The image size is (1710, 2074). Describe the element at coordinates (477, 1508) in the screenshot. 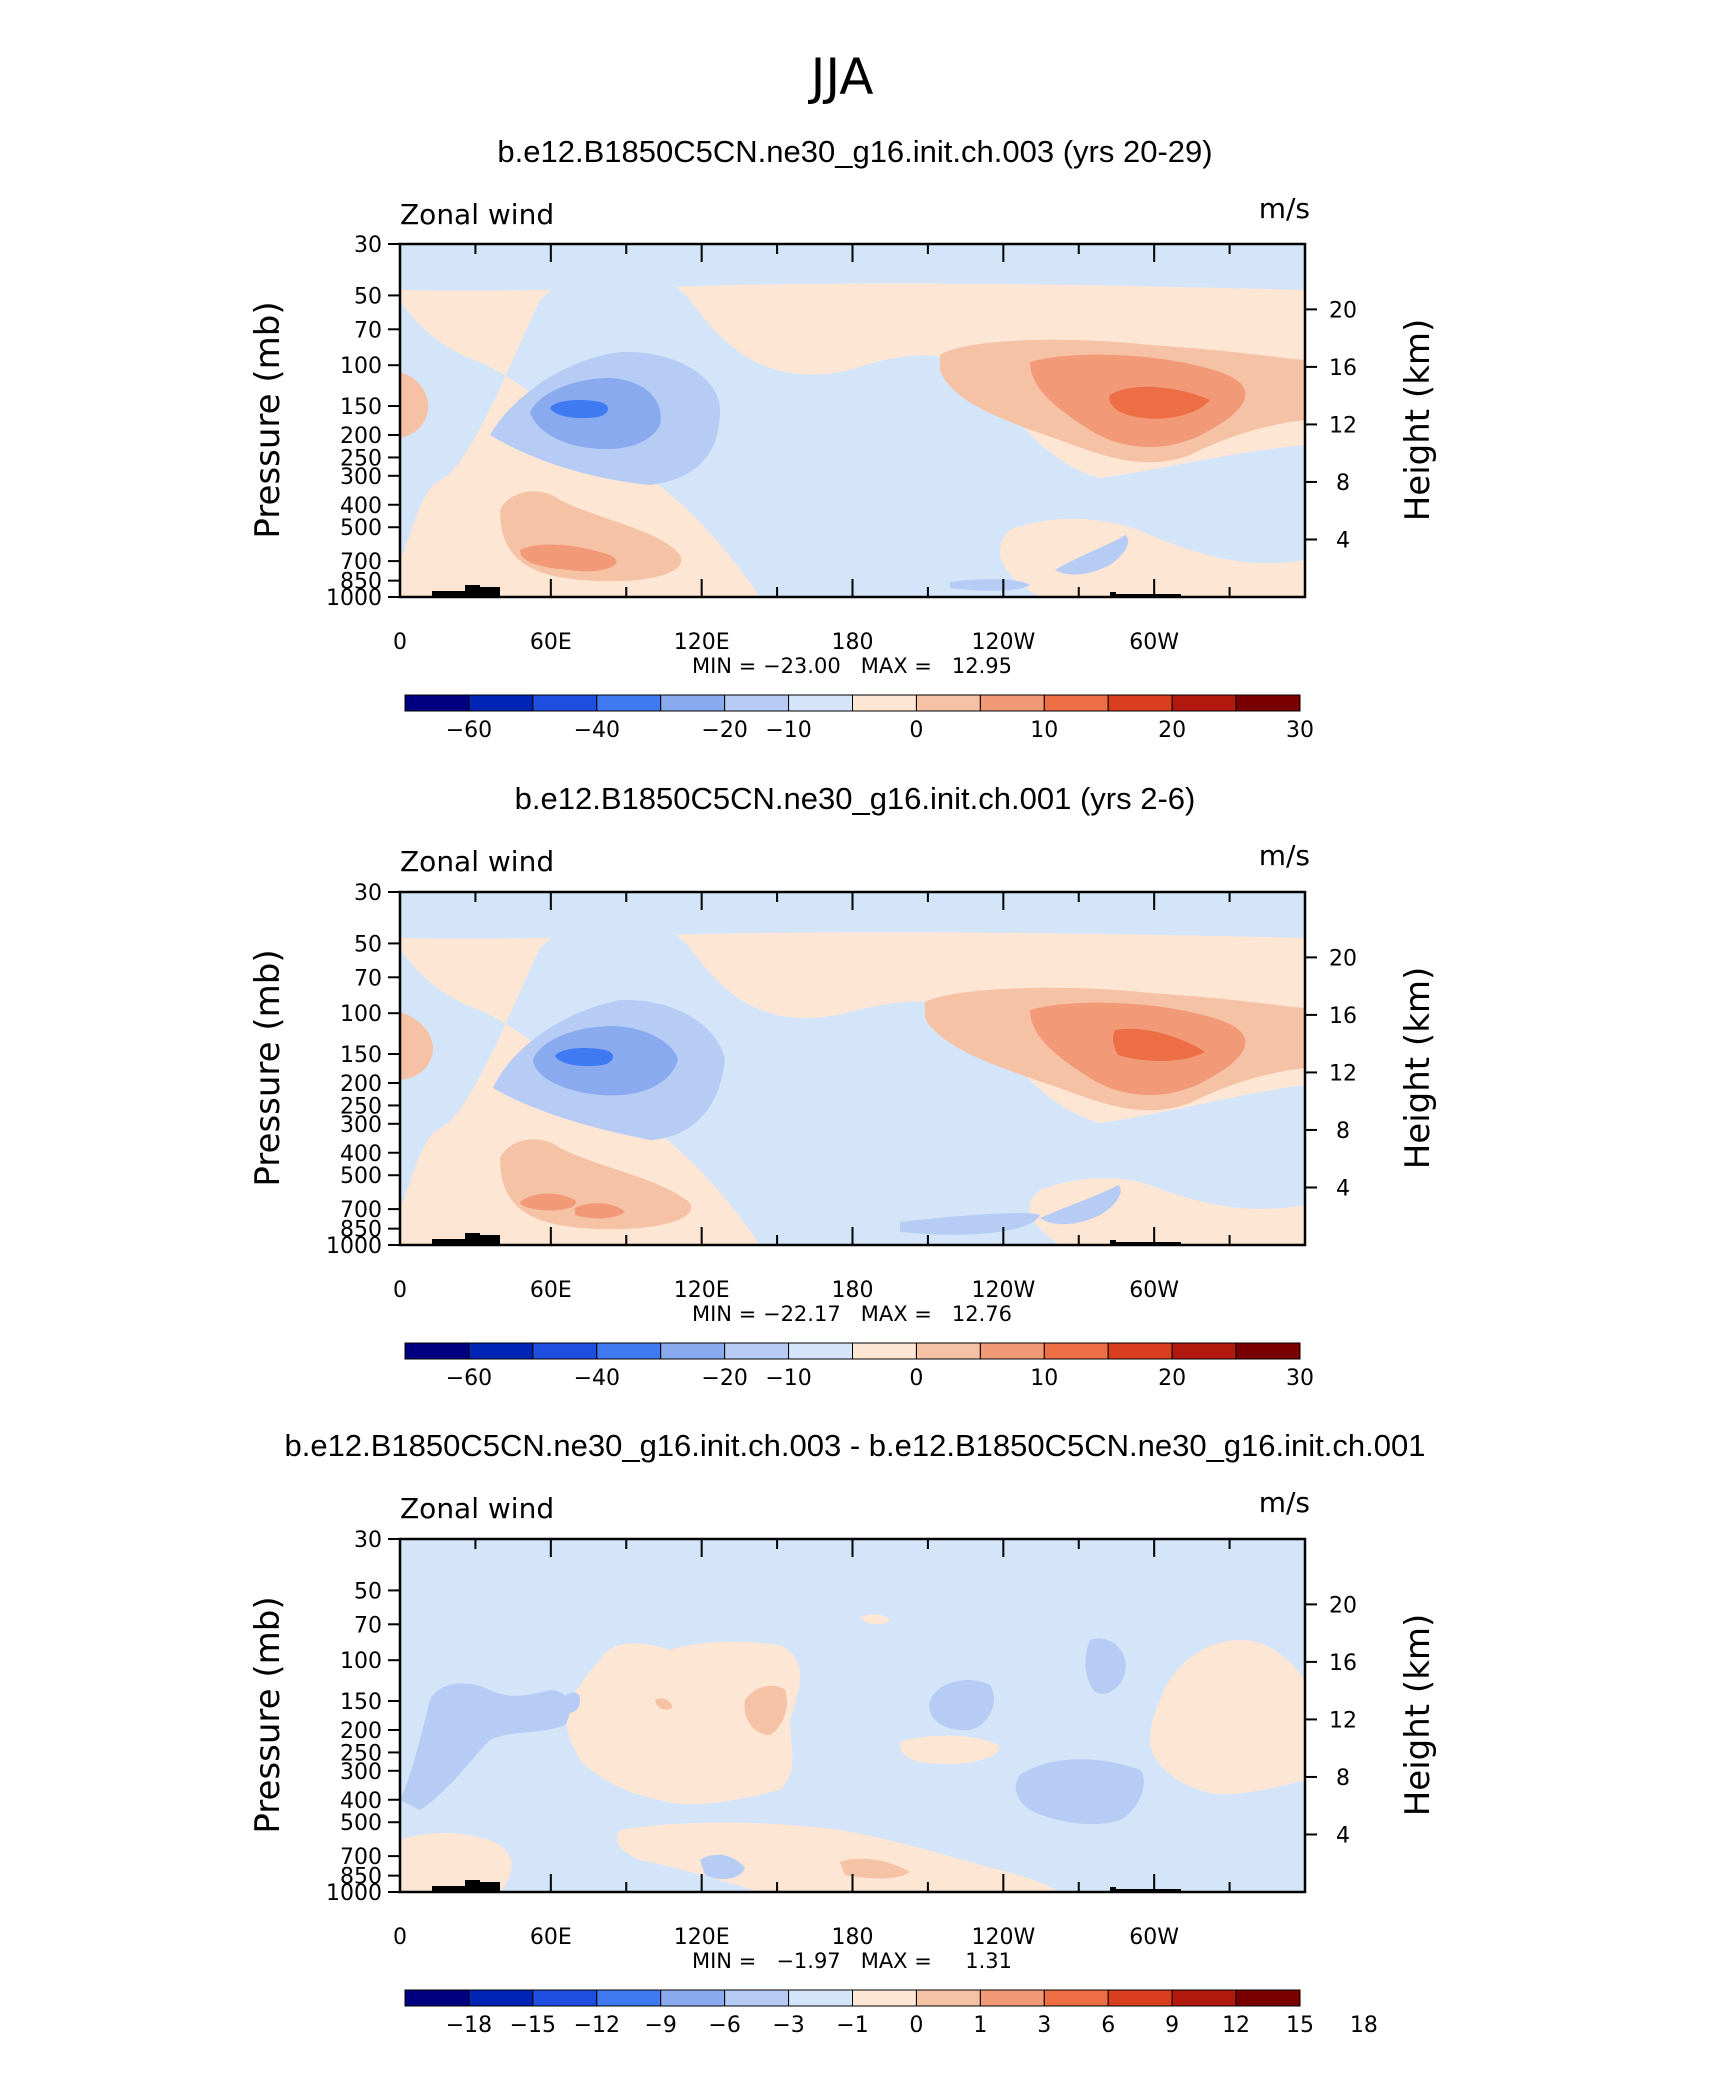

I see `panel-3-left-label: Zonal wind` at that location.